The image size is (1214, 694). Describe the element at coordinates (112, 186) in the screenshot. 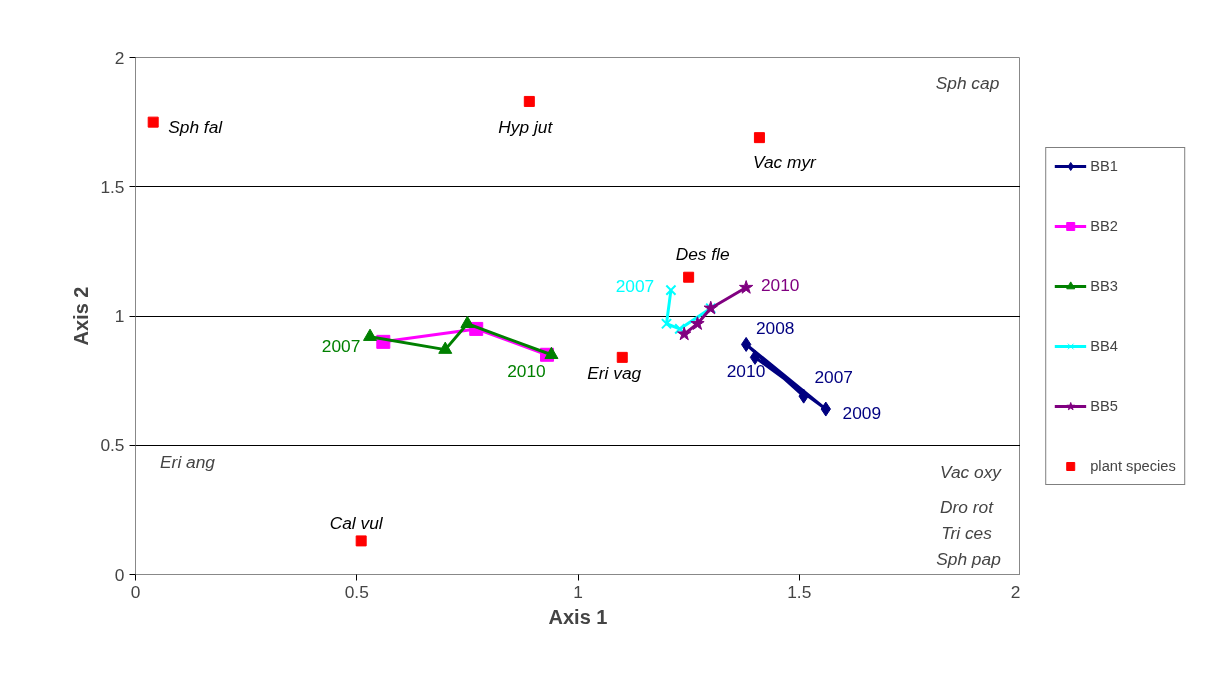

I see `y-tick-label: 1.5` at that location.